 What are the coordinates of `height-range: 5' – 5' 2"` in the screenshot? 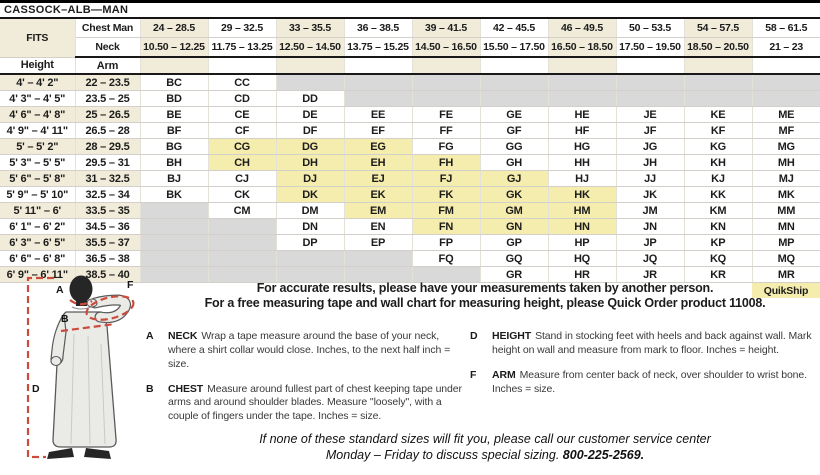 It's located at (38, 146).